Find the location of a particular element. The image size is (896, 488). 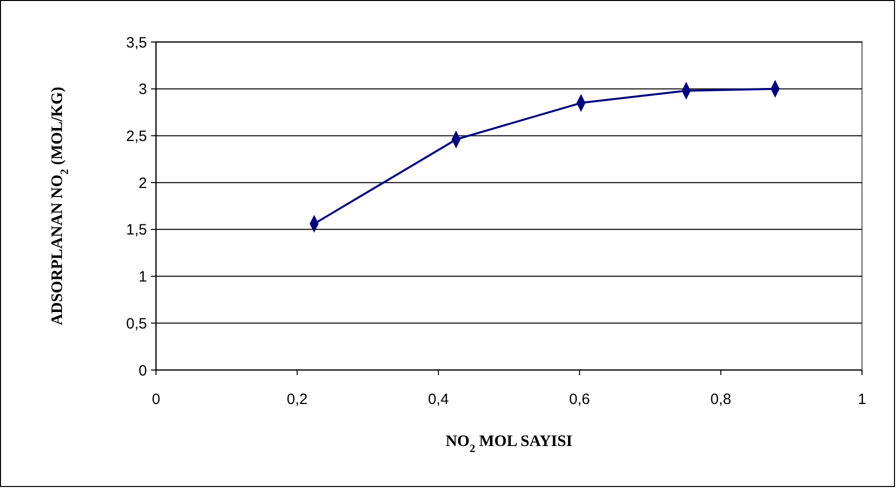

y-tick-label: 2 is located at coordinates (142, 183).